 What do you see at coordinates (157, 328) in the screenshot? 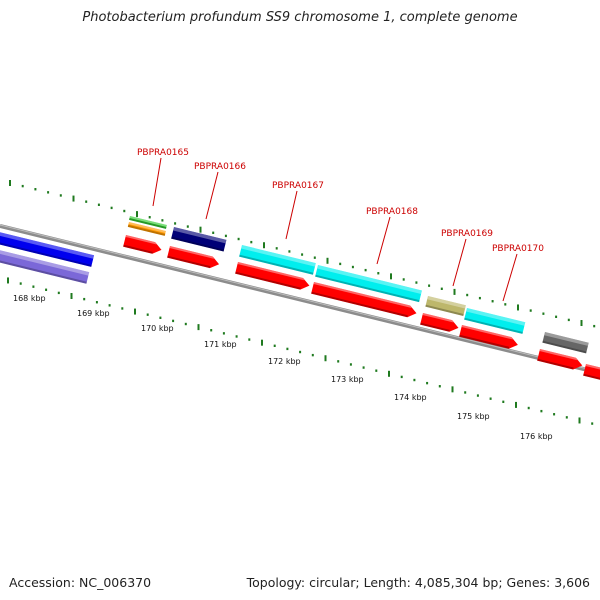
I see `ruler-label: 170 kbp` at bounding box center [157, 328].